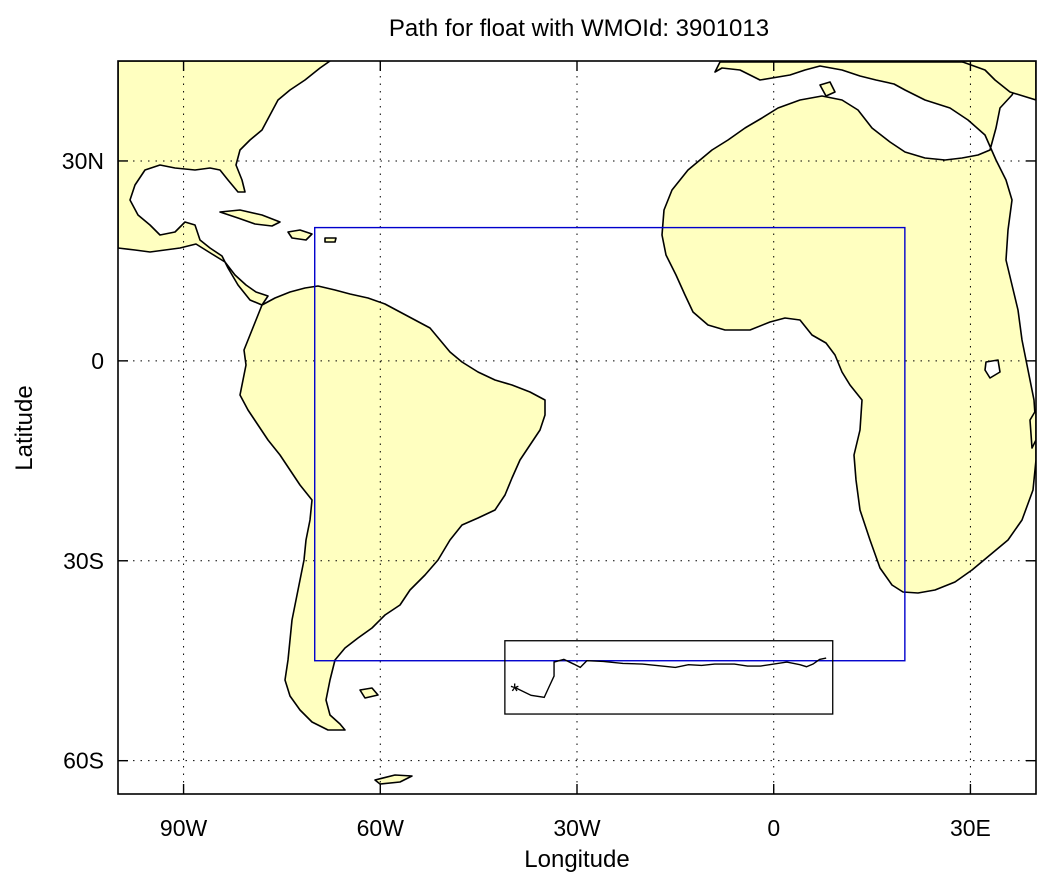  I want to click on land-cuba, so click(250, 218).